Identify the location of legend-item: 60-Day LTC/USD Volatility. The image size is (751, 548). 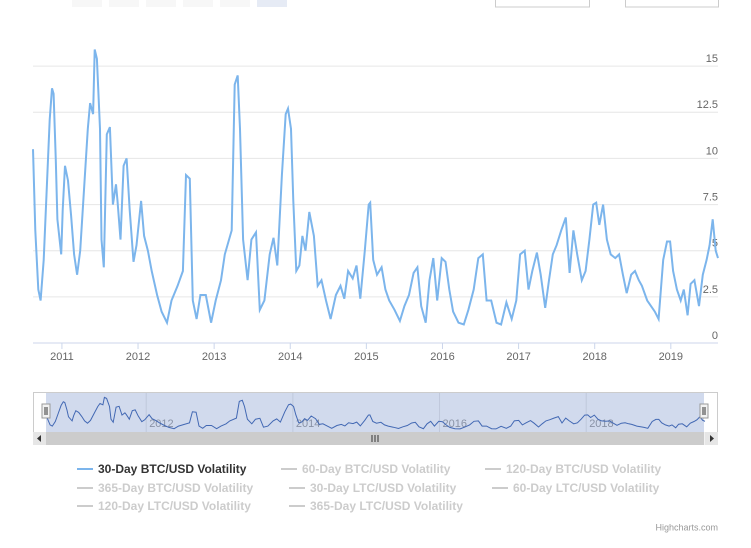
(576, 488).